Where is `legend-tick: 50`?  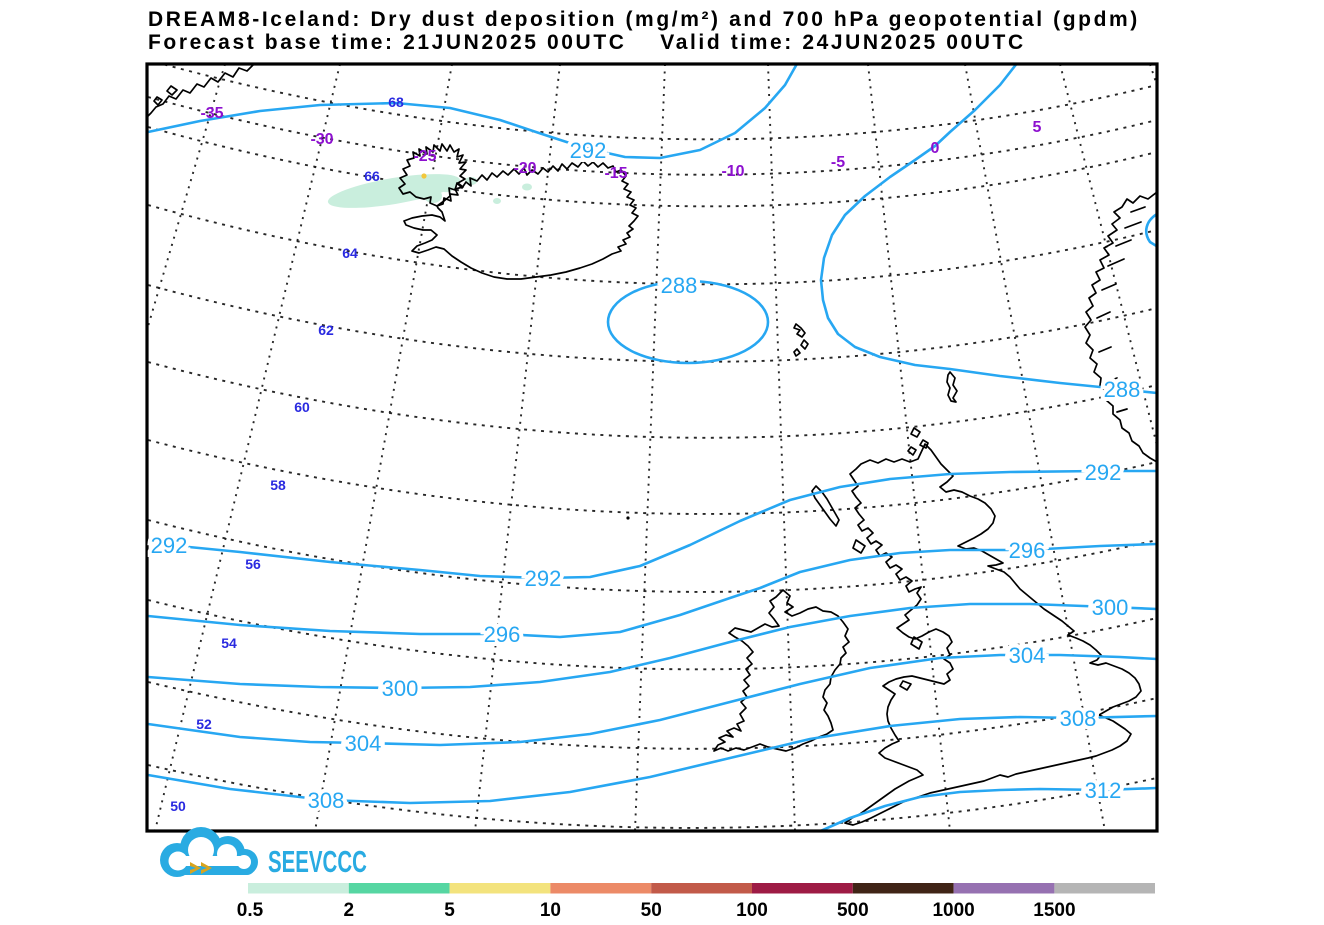
legend-tick: 50 is located at coordinates (651, 910).